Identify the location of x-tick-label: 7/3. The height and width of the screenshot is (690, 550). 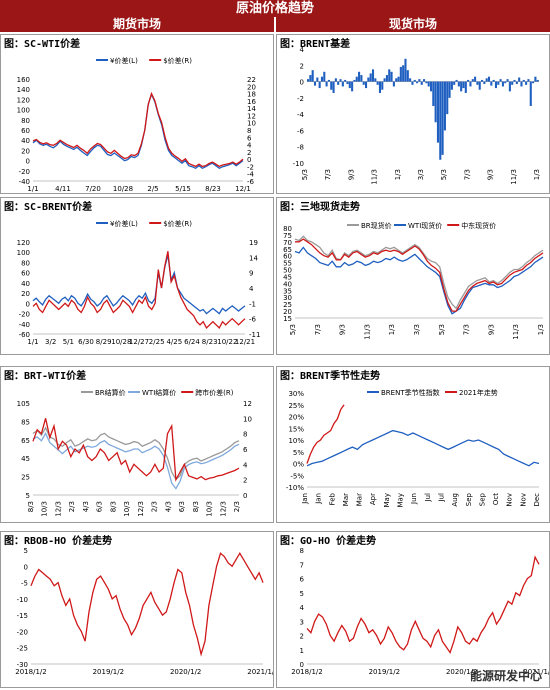
(467, 174).